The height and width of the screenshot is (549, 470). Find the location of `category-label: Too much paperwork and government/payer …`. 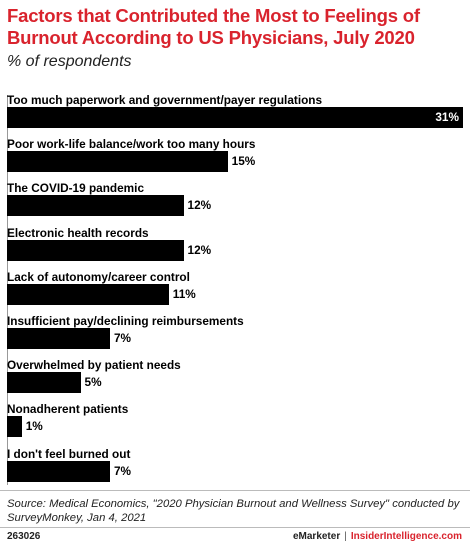

category-label: Too much paperwork and government/payer … is located at coordinates (165, 100).